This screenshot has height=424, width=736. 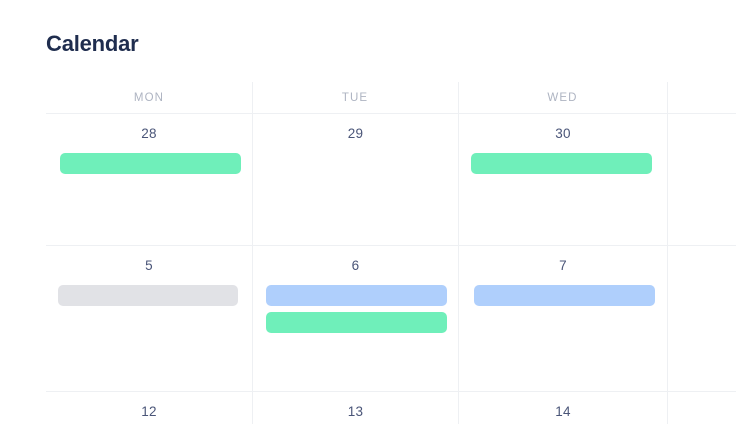 I want to click on day-cell: 12, so click(x=149, y=408).